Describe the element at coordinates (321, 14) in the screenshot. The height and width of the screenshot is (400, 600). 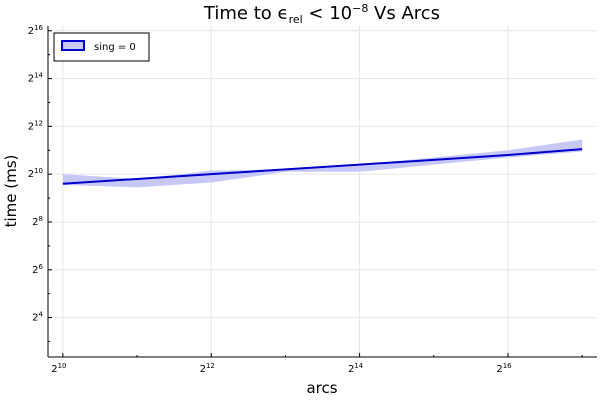
I see `chart-title: Time to ϵrel < 10−8 Vs Arcs` at that location.